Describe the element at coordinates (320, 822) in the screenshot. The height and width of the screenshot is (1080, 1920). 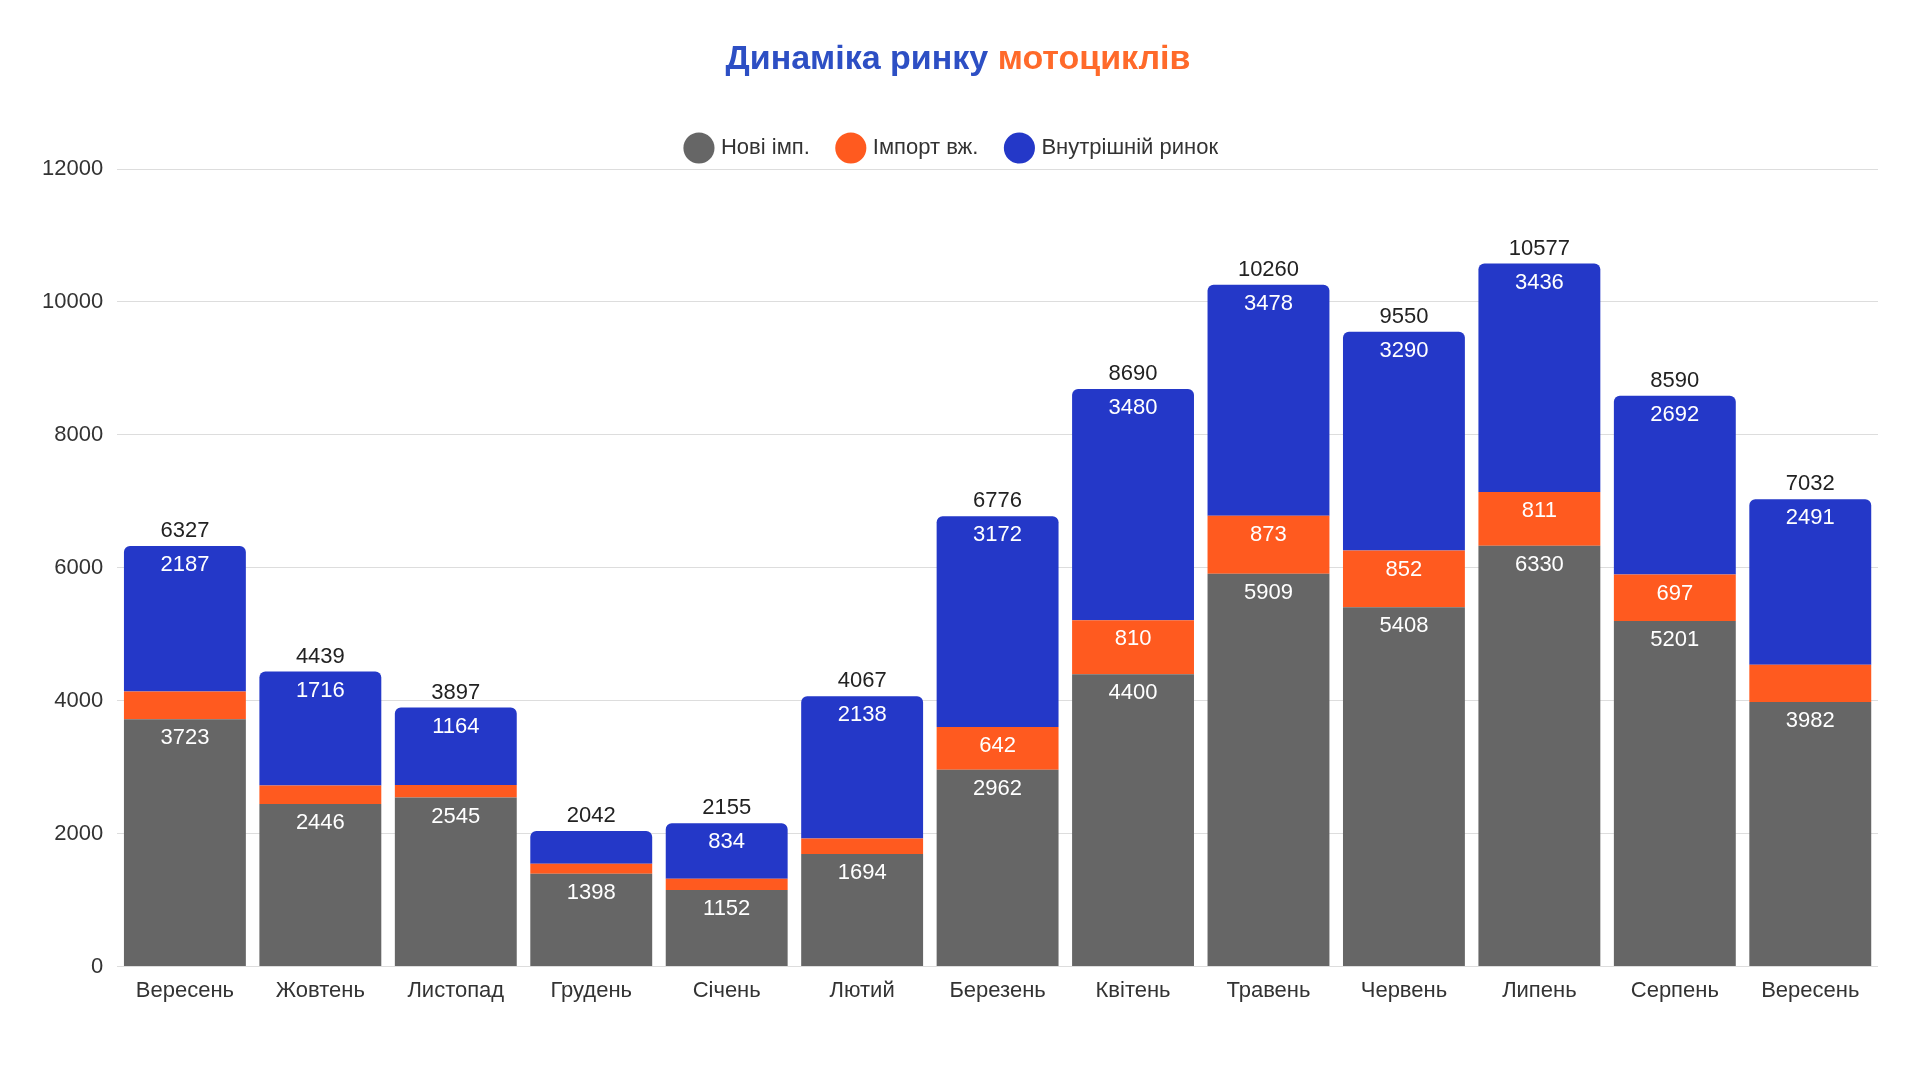
I see `data-label: 2446` at that location.